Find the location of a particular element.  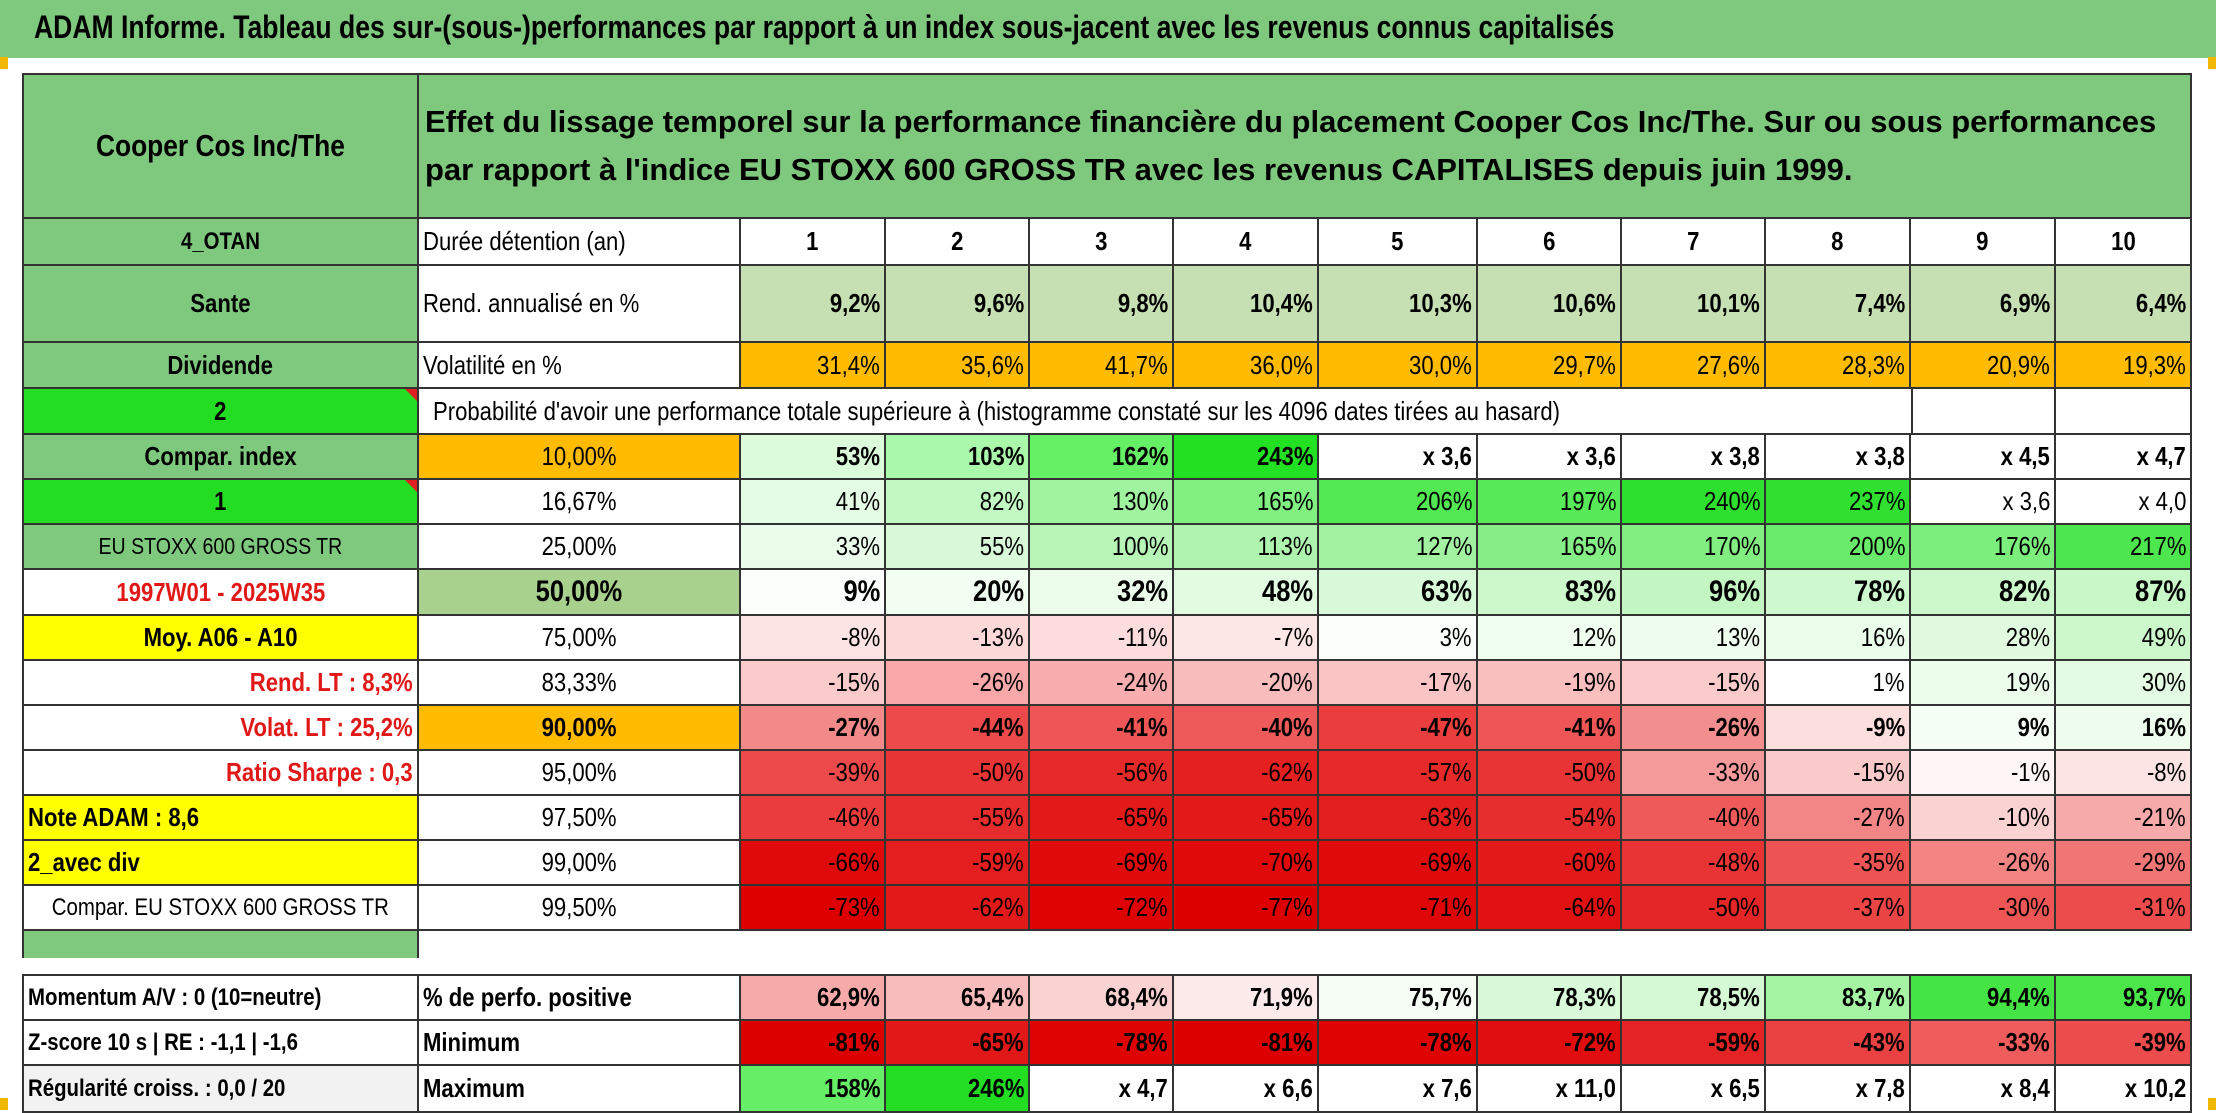

prob-cell: -54% is located at coordinates (1550, 818).